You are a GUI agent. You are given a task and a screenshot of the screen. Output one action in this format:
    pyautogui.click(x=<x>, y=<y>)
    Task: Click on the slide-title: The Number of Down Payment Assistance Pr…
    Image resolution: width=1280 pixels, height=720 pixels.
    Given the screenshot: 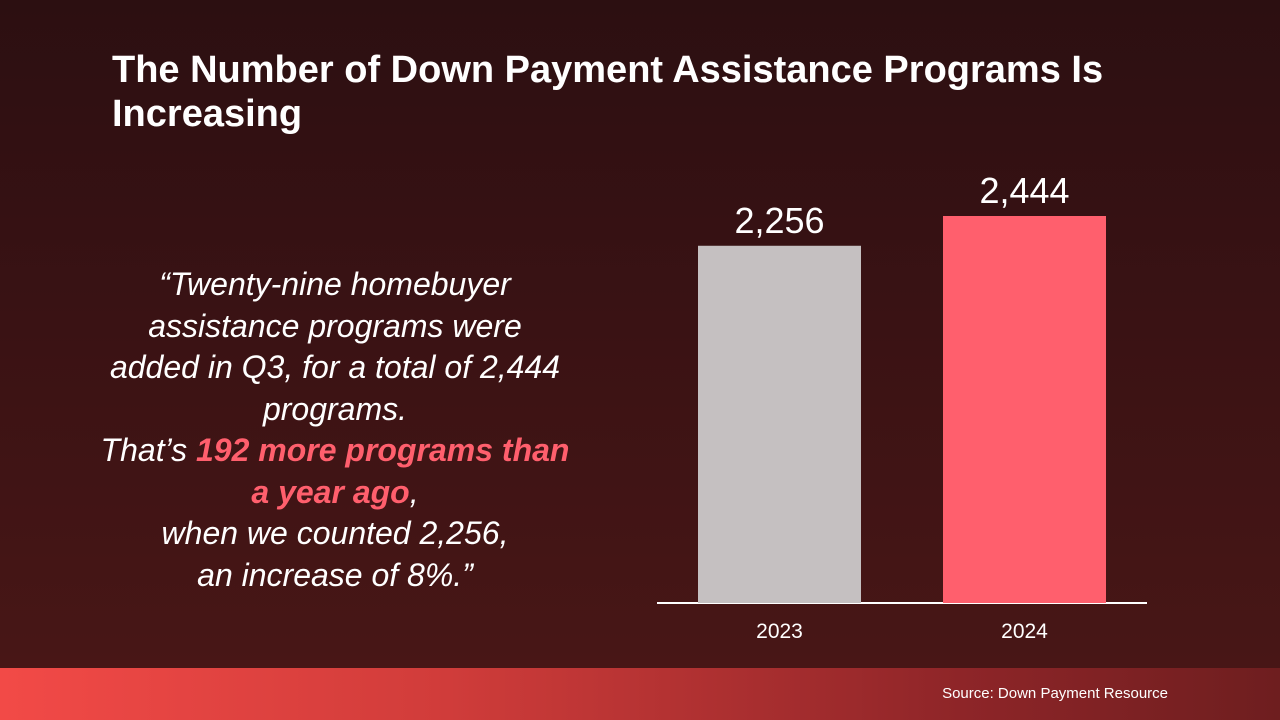 What is the action you would take?
    pyautogui.click(x=608, y=92)
    